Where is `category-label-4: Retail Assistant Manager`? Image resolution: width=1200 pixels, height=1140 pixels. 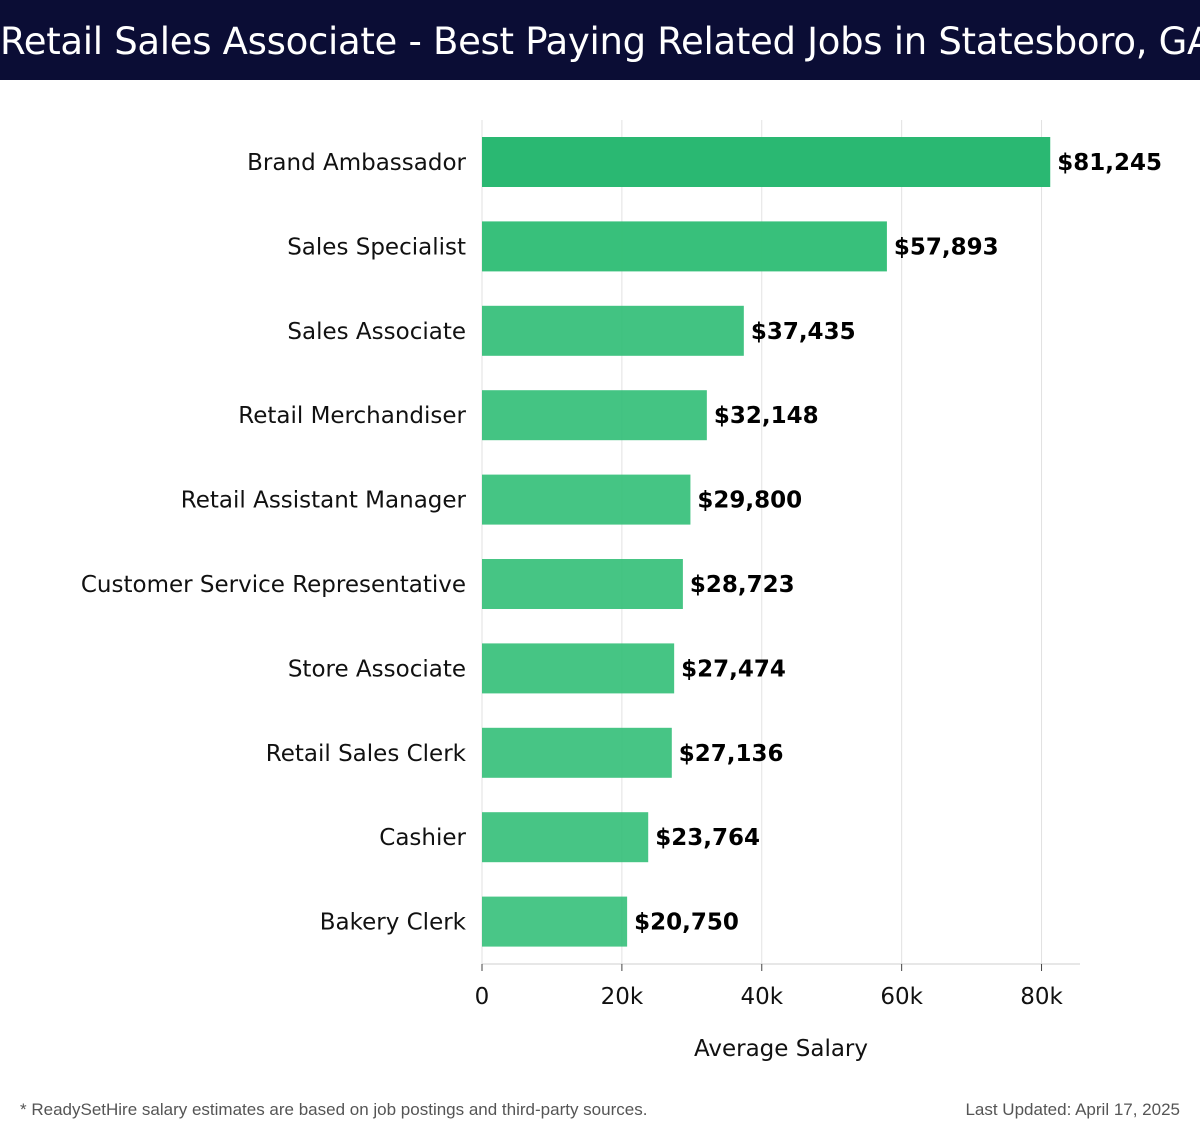 category-label-4: Retail Assistant Manager is located at coordinates (324, 501).